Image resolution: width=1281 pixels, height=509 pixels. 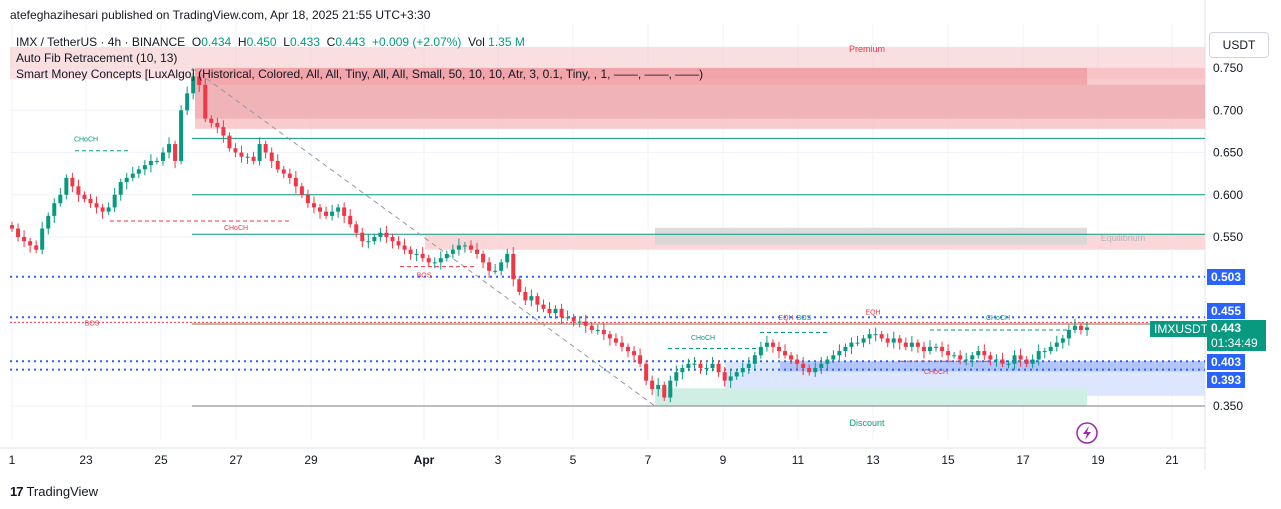 What do you see at coordinates (304, 42) in the screenshot?
I see `low-value: 0.433` at bounding box center [304, 42].